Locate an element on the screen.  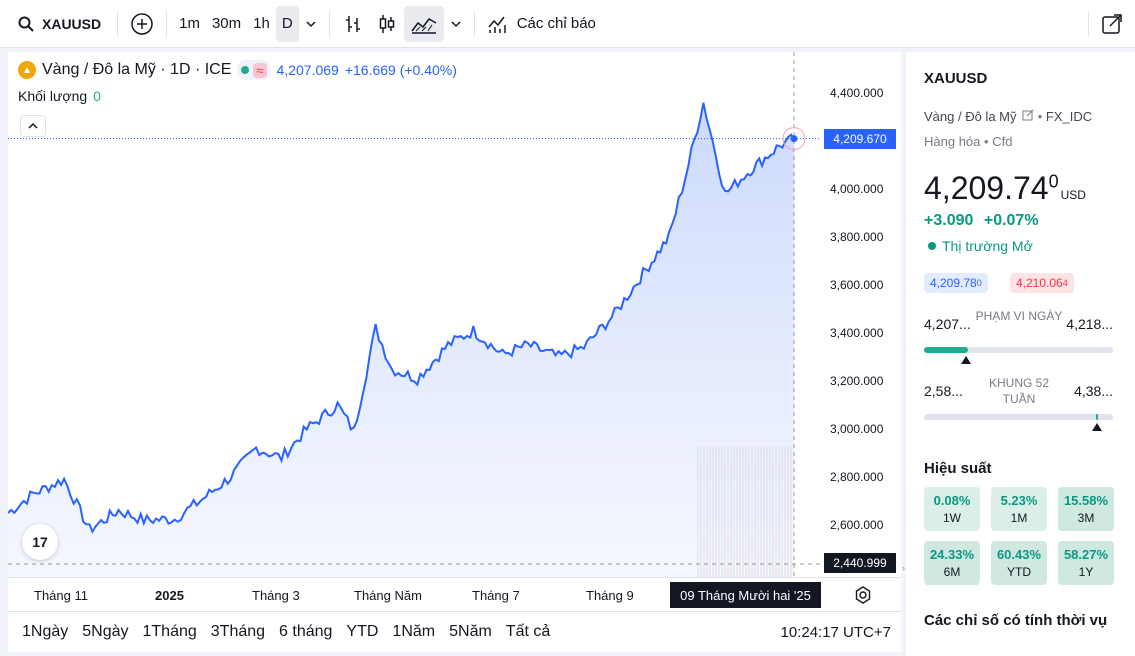
market-status-label: Thị trường Mở is located at coordinates (987, 246).